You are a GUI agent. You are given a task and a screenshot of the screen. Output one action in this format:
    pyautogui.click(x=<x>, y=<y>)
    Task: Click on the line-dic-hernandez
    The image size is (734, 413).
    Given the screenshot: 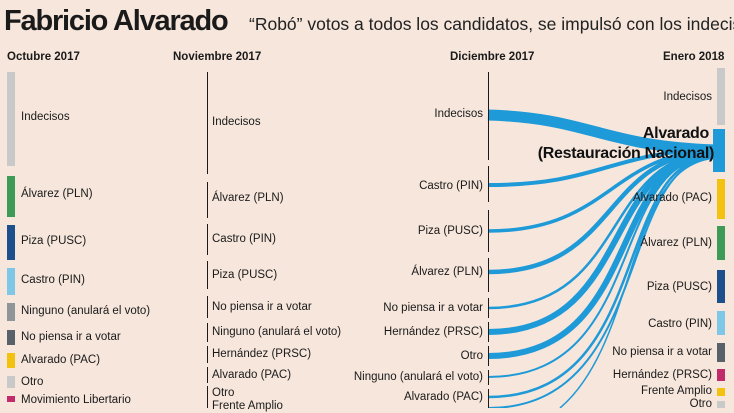 What is the action you would take?
    pyautogui.click(x=488, y=332)
    